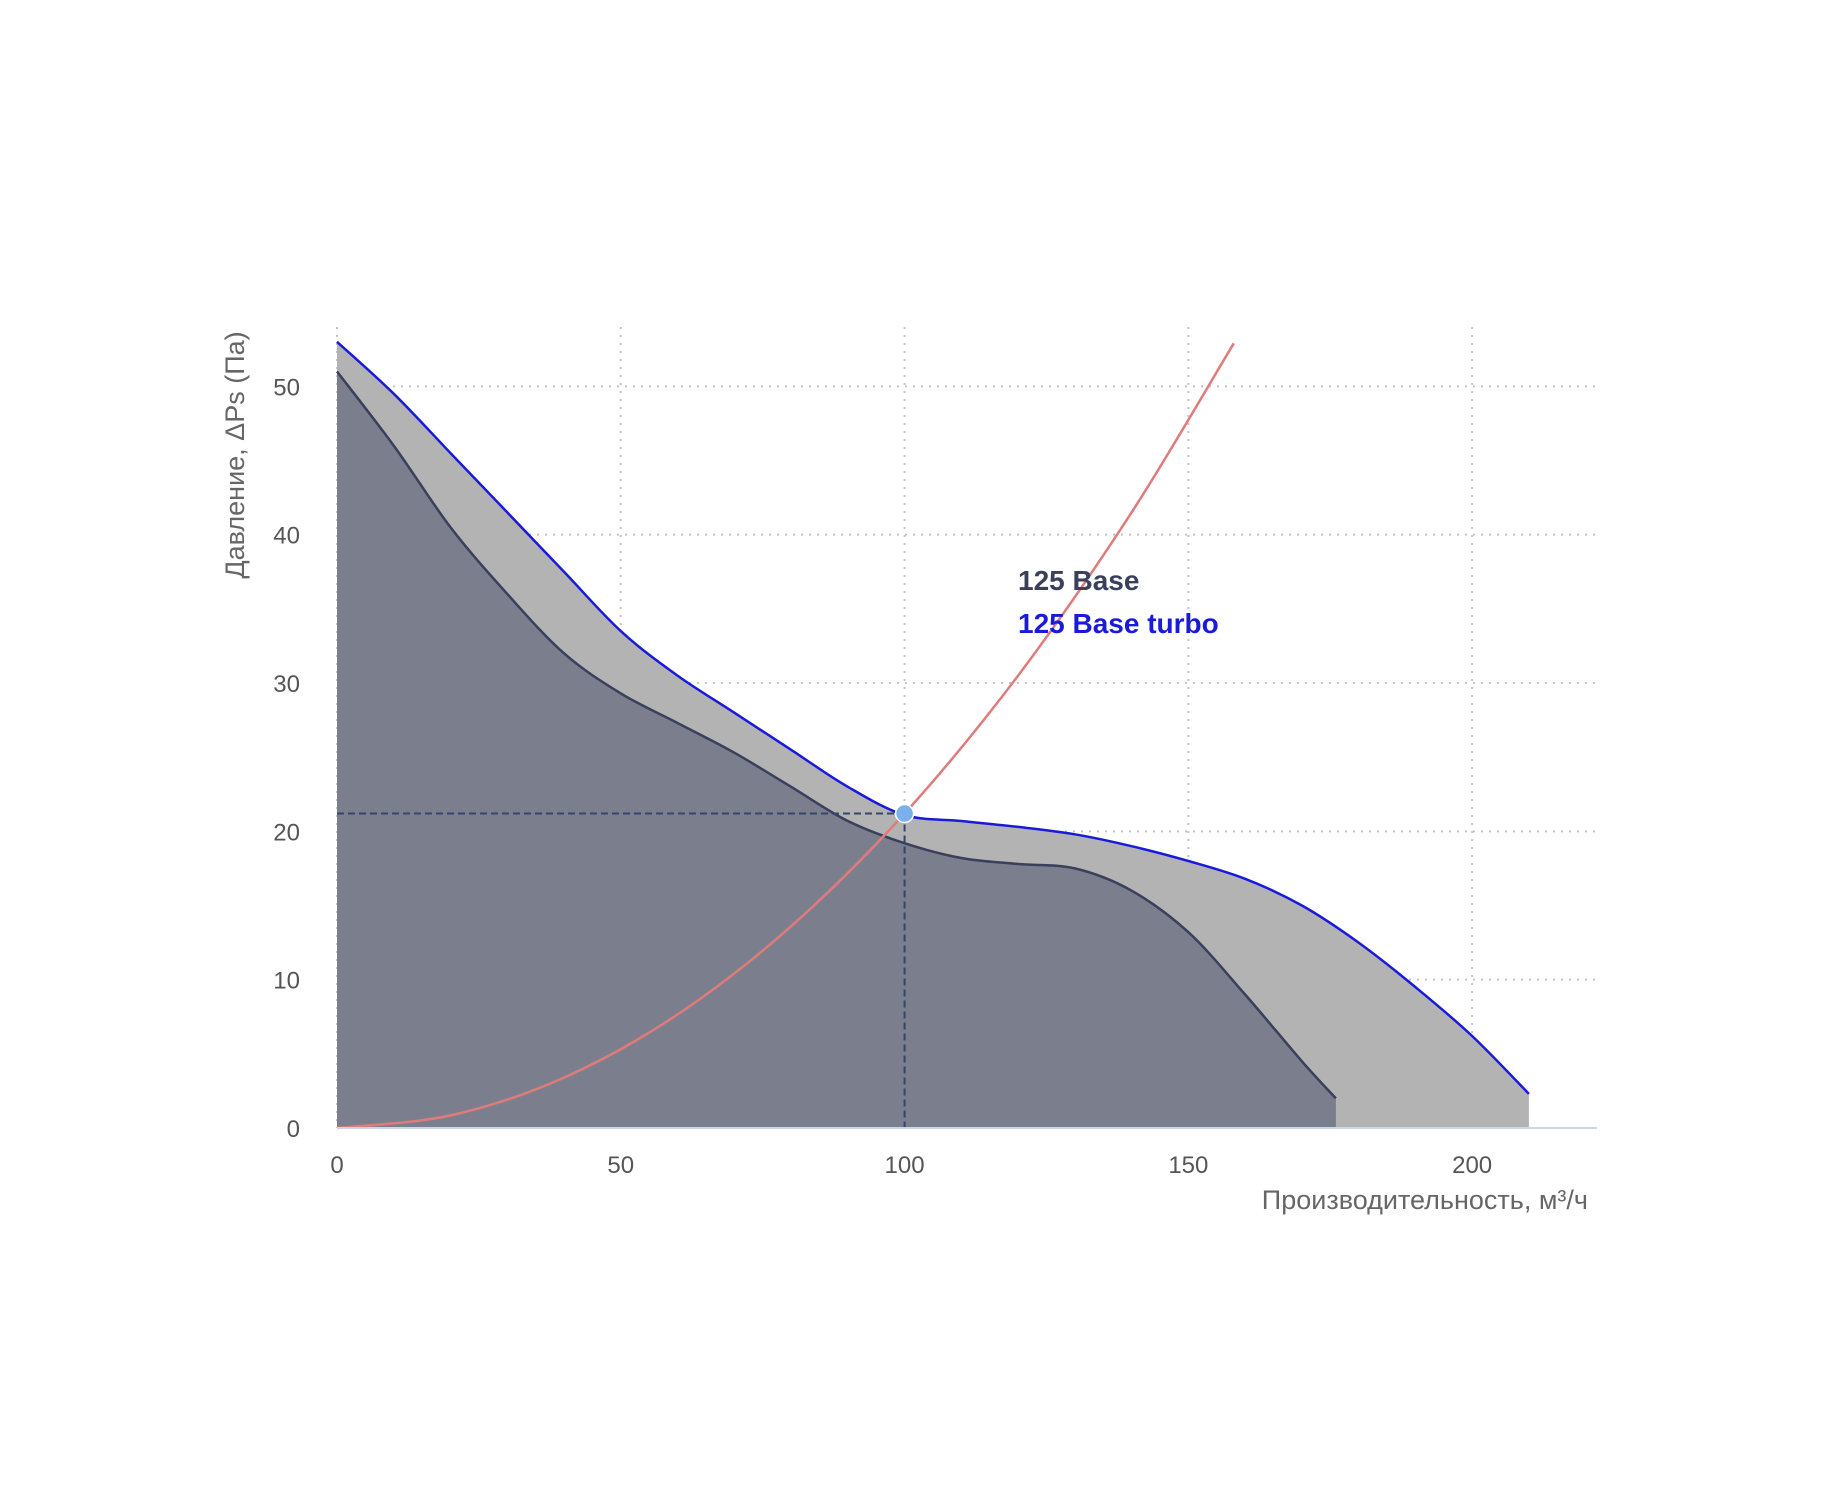 The image size is (1834, 1500). Describe the element at coordinates (620, 1165) in the screenshot. I see `x-tick-label: 50` at that location.